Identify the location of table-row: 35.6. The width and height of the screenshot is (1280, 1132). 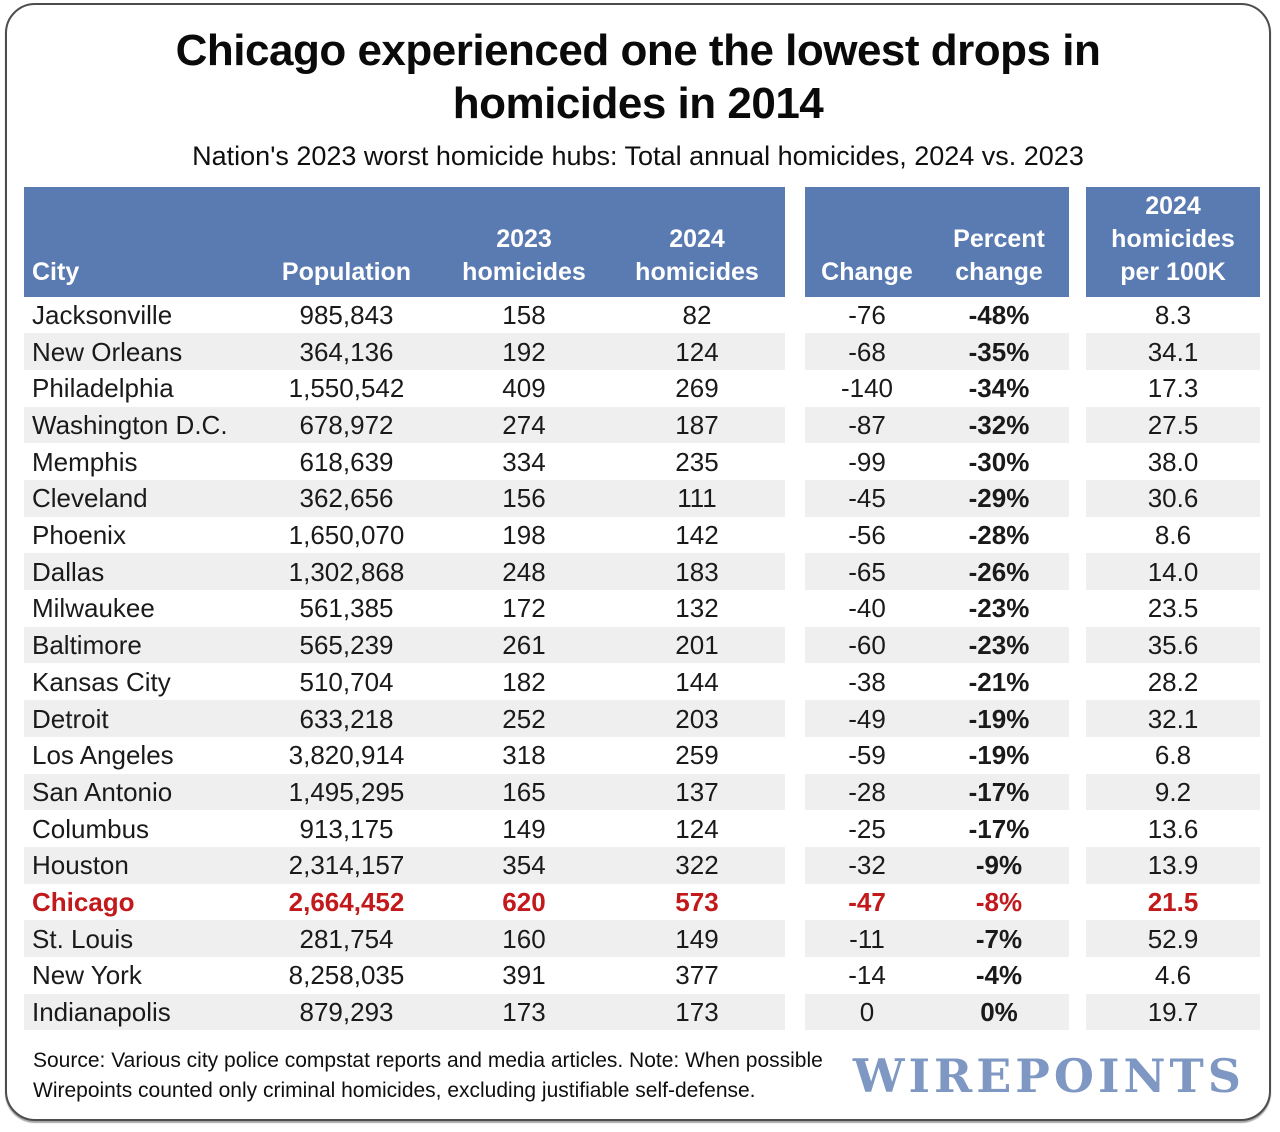
(1173, 645).